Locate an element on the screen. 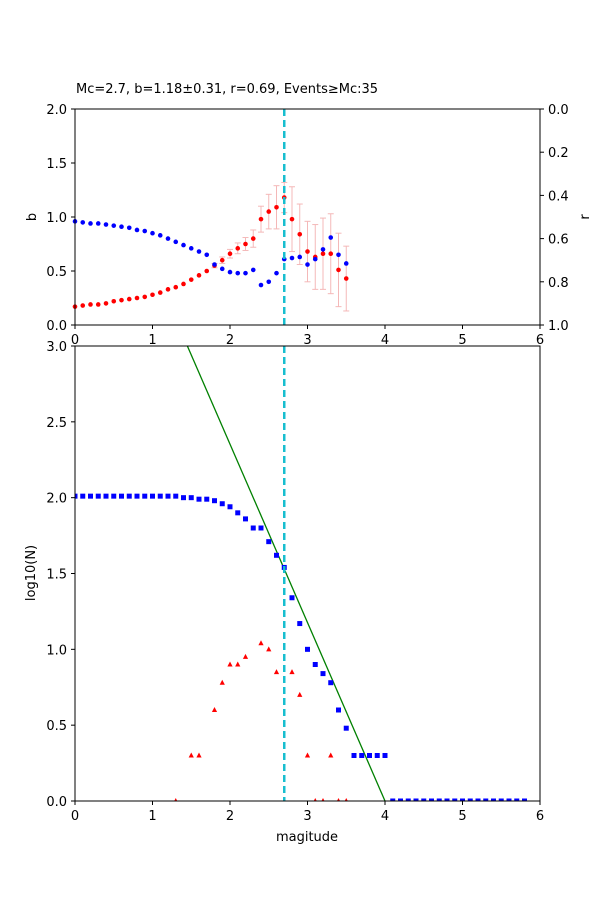  top-right-tick-label: 0.8 is located at coordinates (558, 283).